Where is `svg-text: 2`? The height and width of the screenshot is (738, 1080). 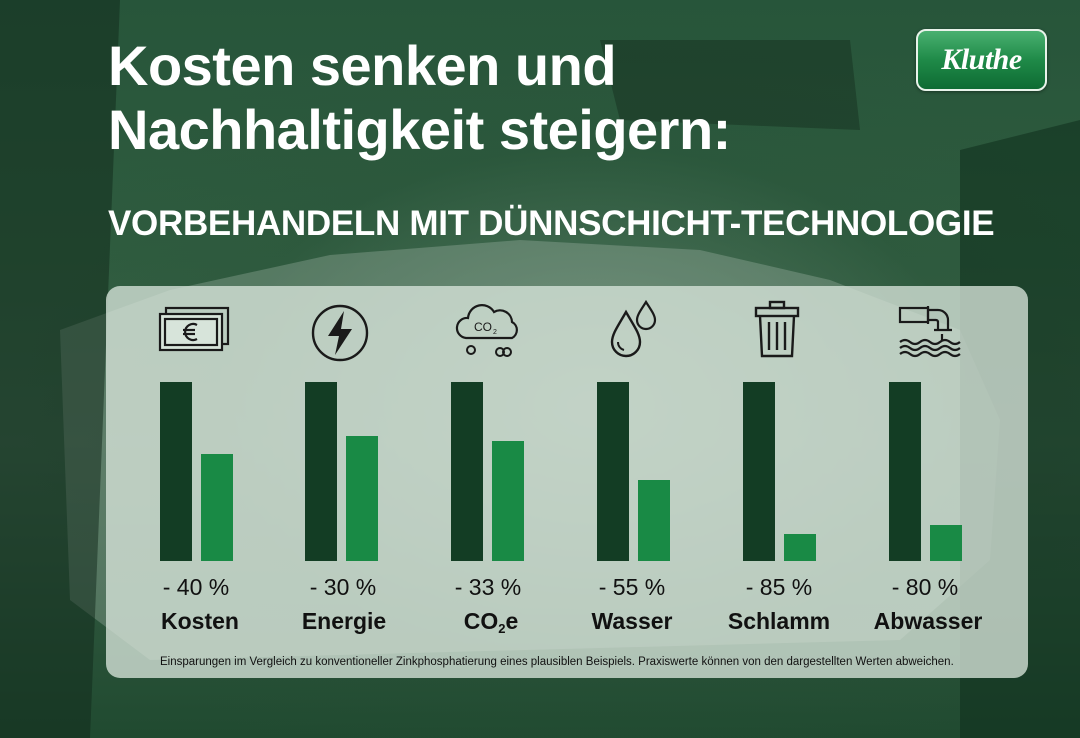 svg-text: 2 is located at coordinates (495, 332).